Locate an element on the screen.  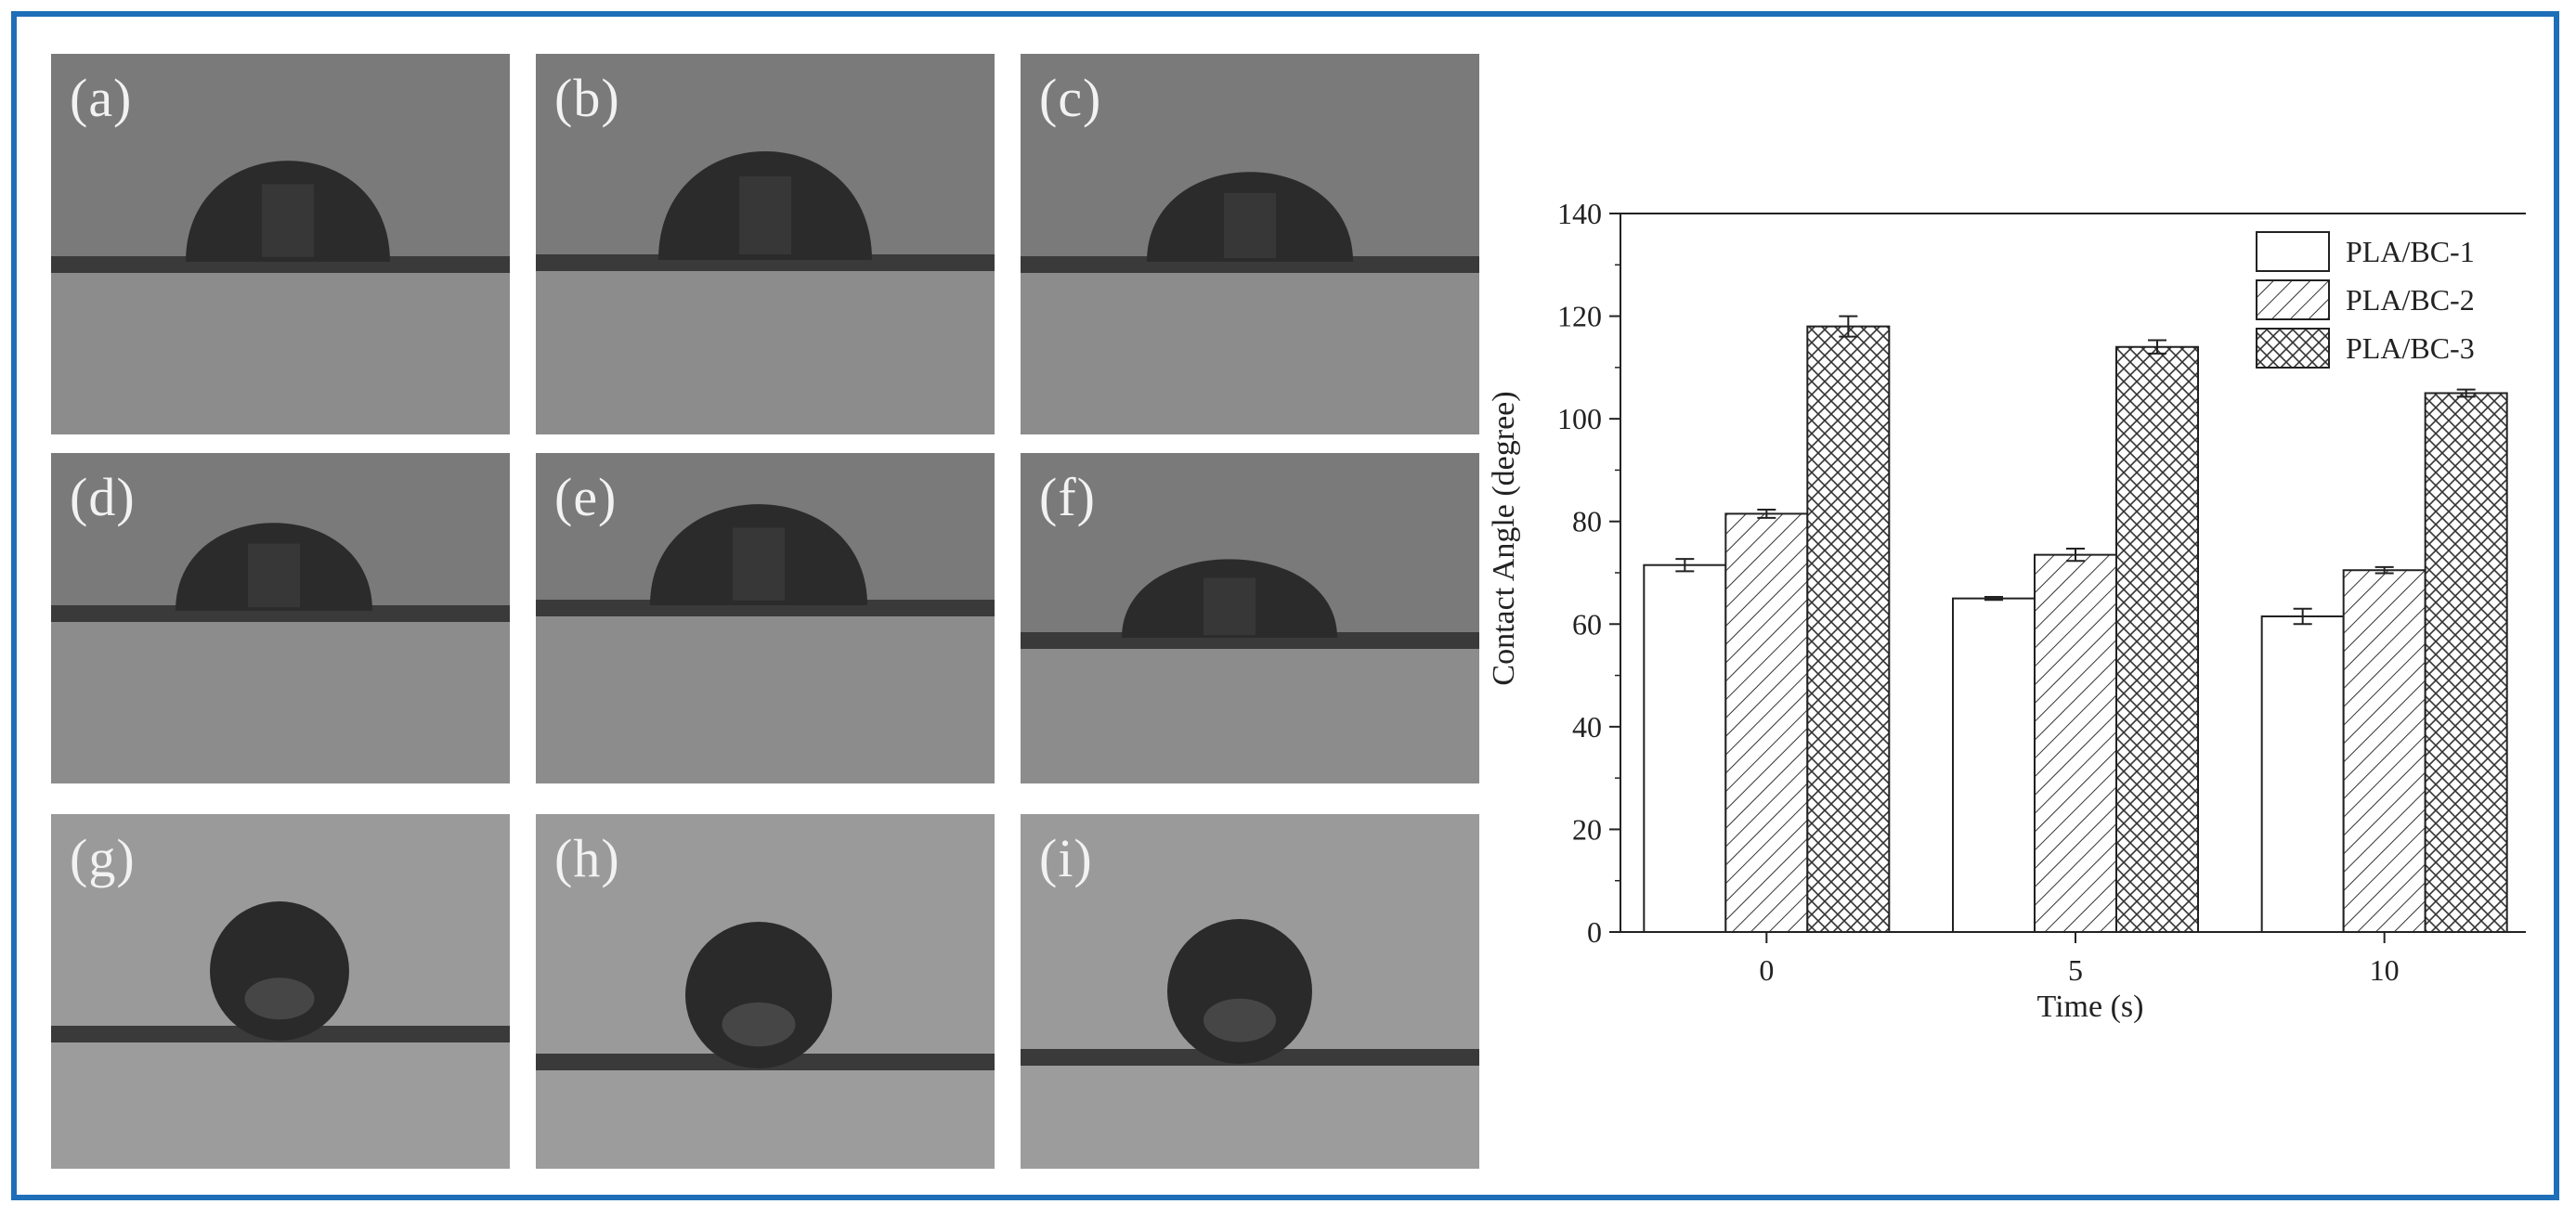
y-tick-label: 80 is located at coordinates (1587, 521).